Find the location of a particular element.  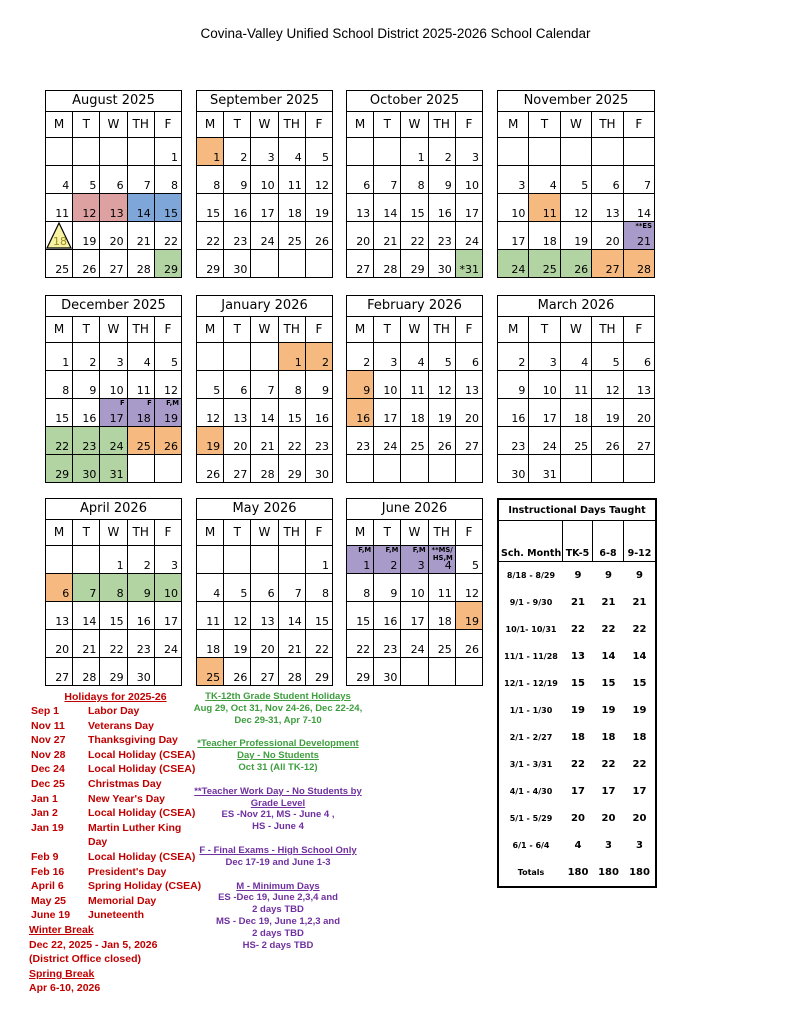

day-cell: 5 is located at coordinates (576, 179).